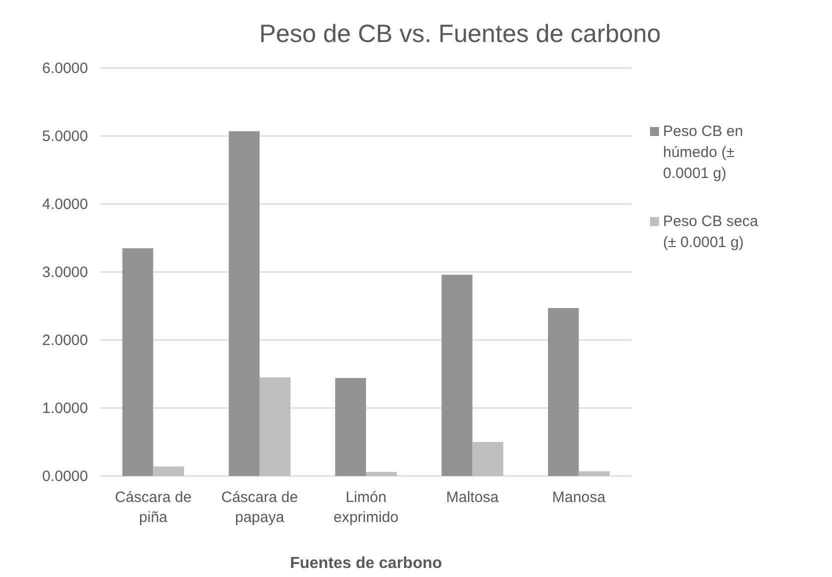 The height and width of the screenshot is (577, 832). What do you see at coordinates (711, 232) in the screenshot?
I see `legend-label: Peso CB seca (± 0.0001 g)` at bounding box center [711, 232].